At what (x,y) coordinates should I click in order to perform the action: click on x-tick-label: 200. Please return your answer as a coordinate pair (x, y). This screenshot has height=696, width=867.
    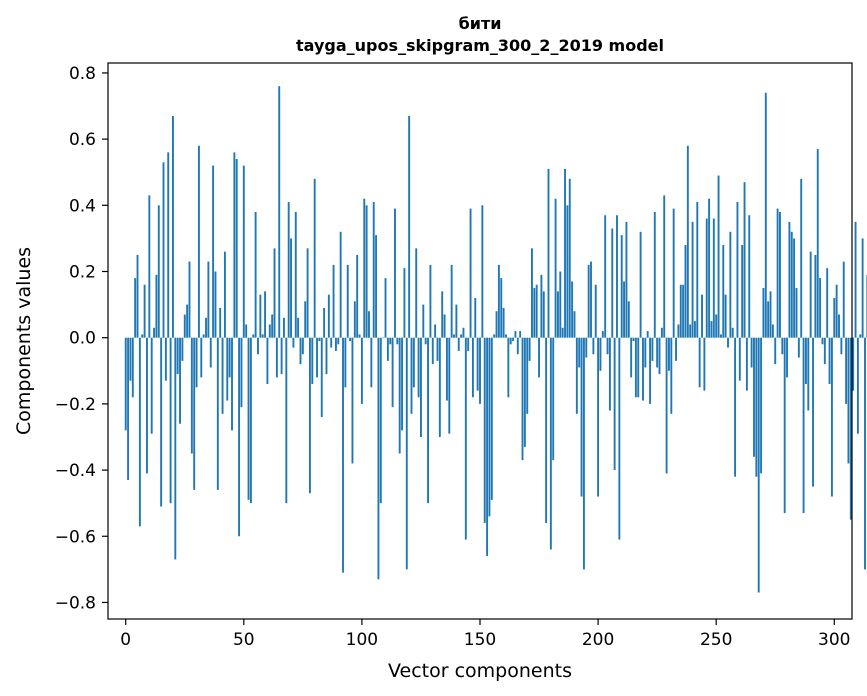
    Looking at the image, I should click on (598, 640).